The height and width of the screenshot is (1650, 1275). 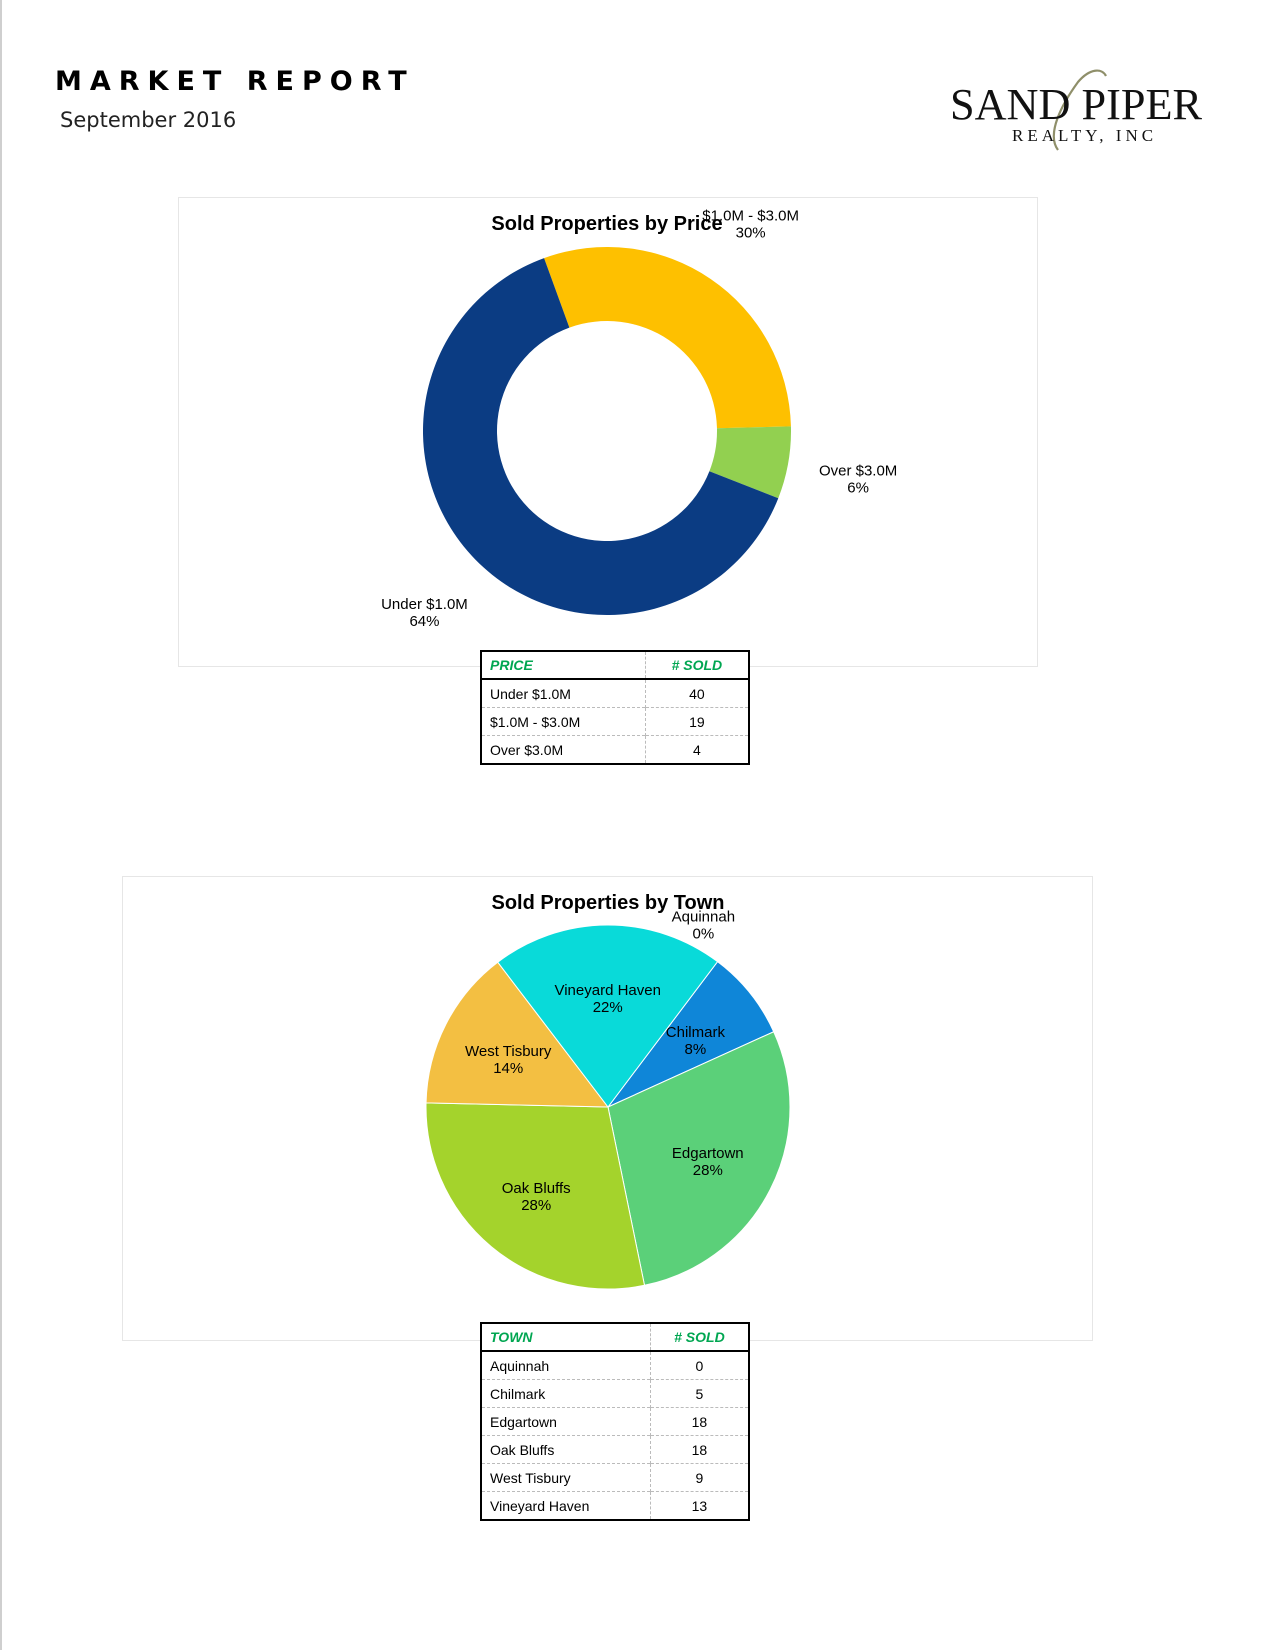 I want to click on table-row: Under $1.0M 40, so click(x=615, y=693).